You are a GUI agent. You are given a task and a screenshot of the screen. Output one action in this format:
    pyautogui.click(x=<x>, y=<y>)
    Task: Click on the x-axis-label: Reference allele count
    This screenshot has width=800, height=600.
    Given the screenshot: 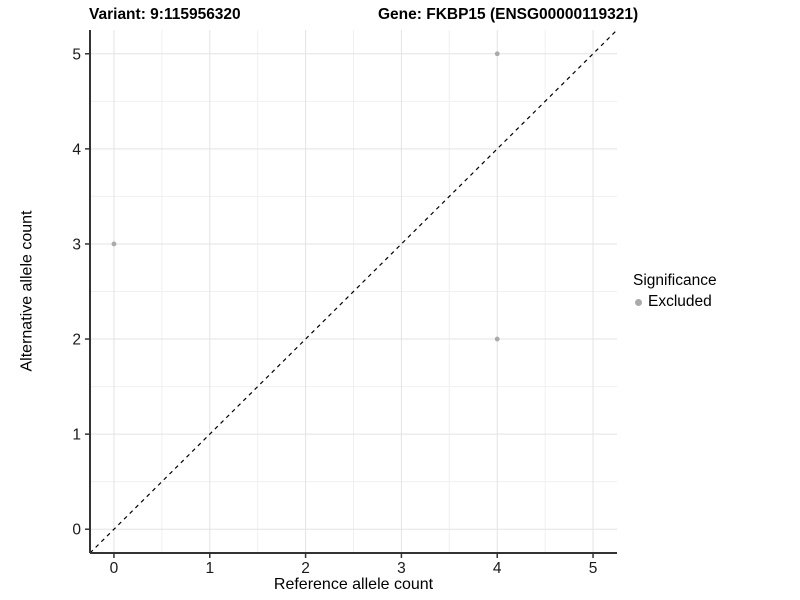 What is the action you would take?
    pyautogui.click(x=353, y=584)
    